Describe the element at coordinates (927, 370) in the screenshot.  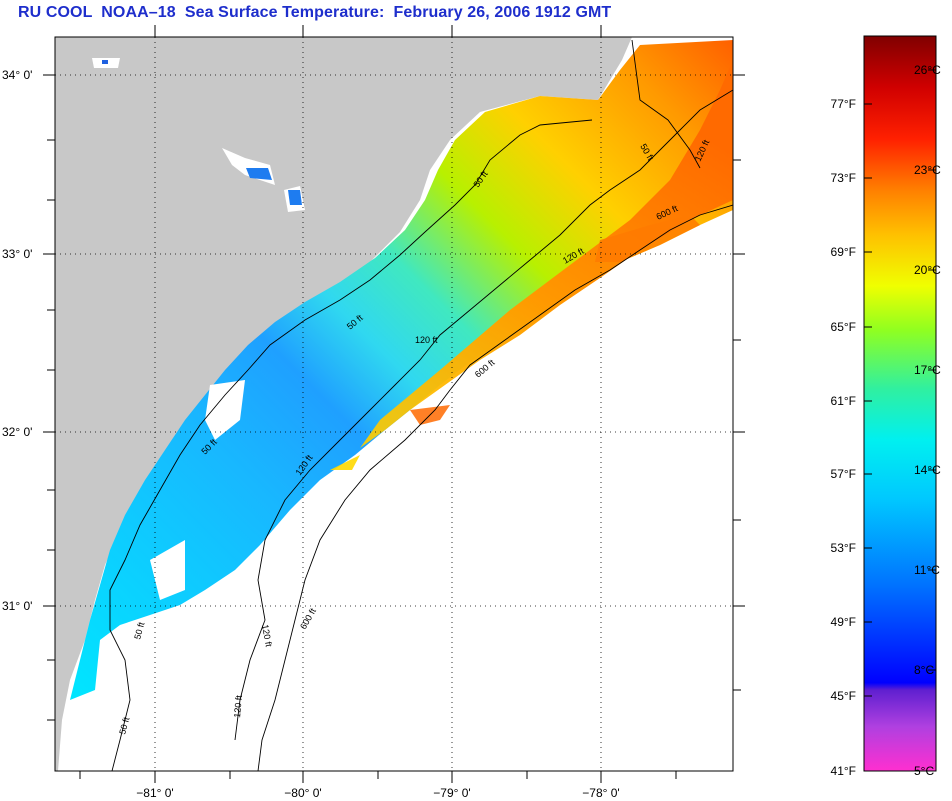
I see `colorbar-label-celsius: 17°C` at that location.